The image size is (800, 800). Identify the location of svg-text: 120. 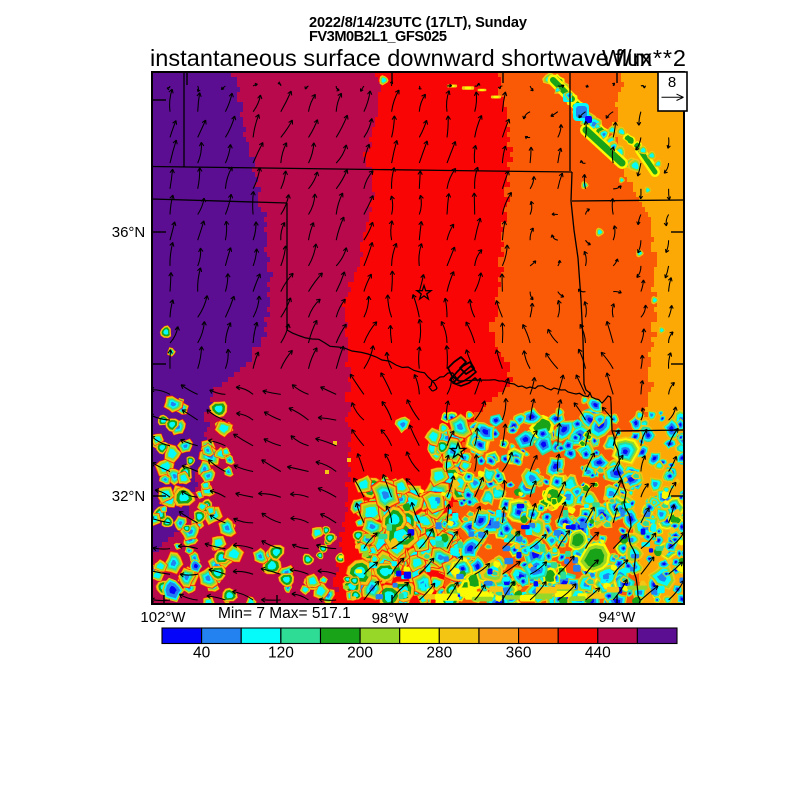
(281, 653).